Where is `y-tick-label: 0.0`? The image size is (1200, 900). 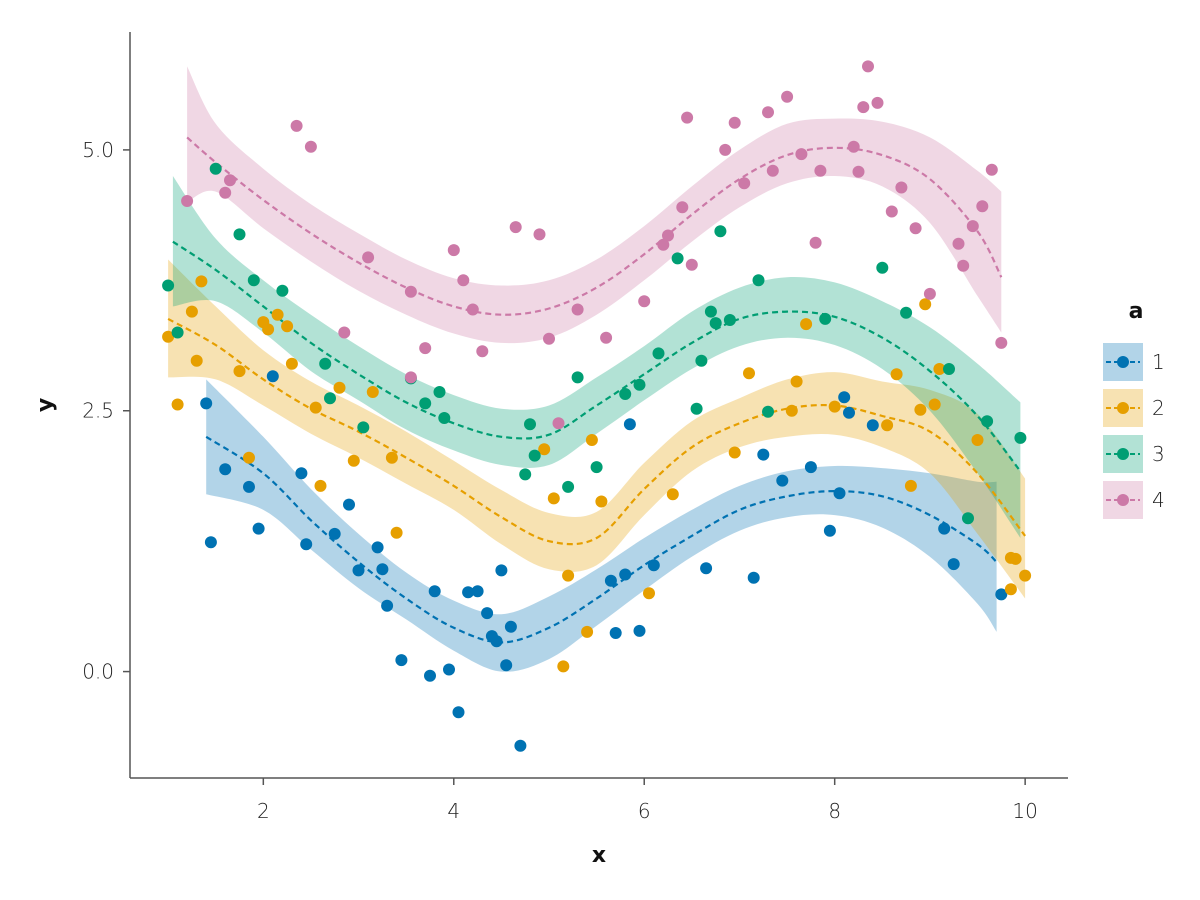 y-tick-label: 0.0 is located at coordinates (98, 672).